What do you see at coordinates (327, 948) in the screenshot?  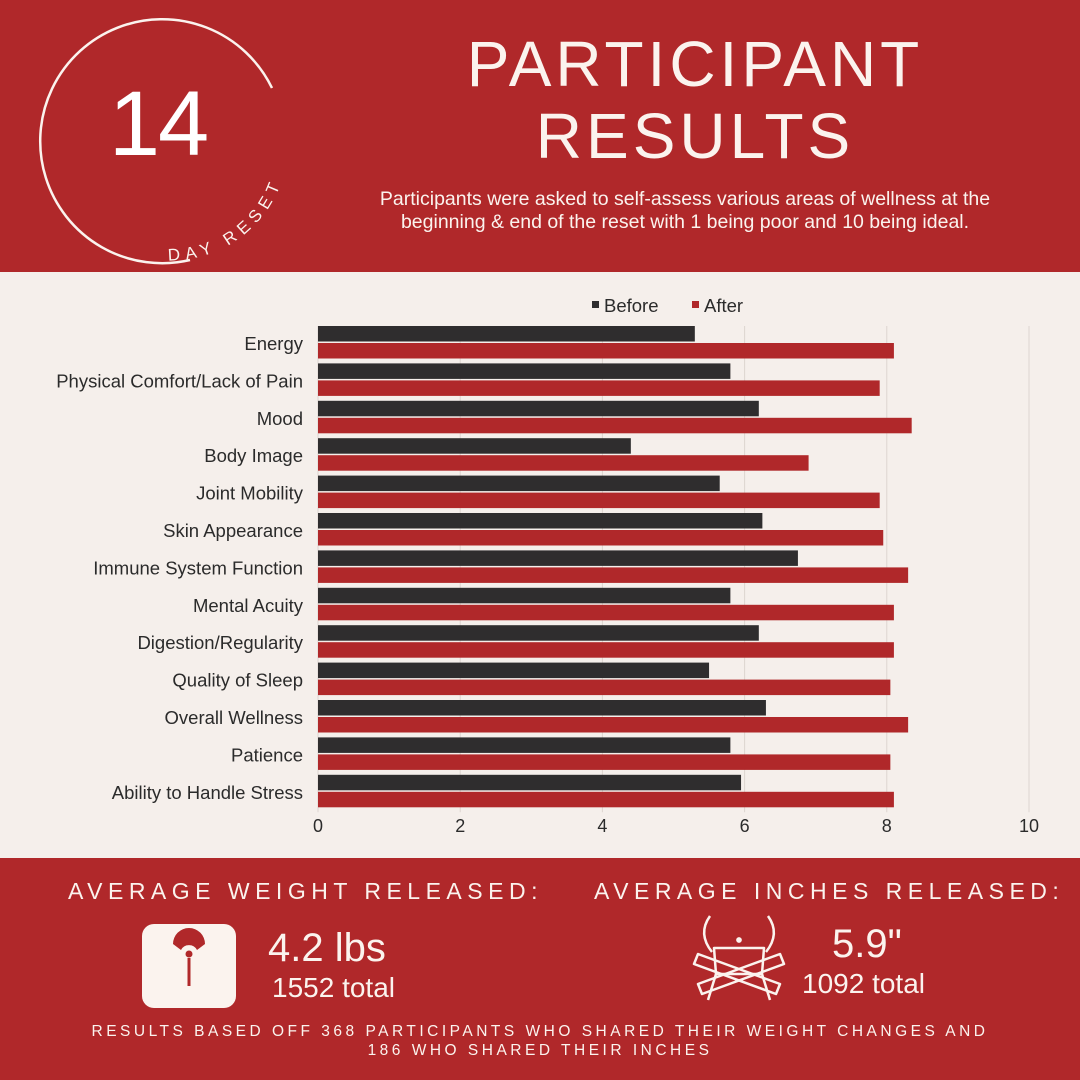 I see `weight-stat-value: 4.2 lbs` at bounding box center [327, 948].